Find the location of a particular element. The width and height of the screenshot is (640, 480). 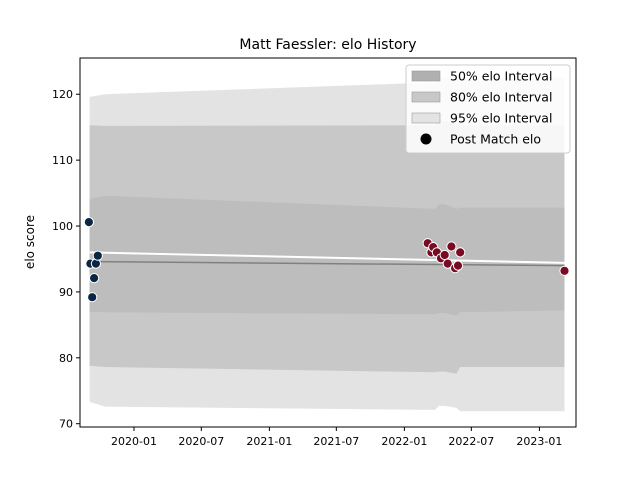

y-tick-label: 110 is located at coordinates (62, 160).